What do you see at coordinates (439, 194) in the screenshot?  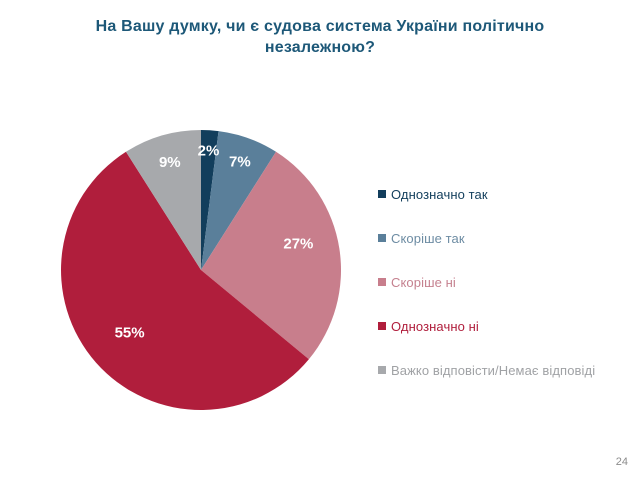 I see `legend-label: Однозначно так` at bounding box center [439, 194].